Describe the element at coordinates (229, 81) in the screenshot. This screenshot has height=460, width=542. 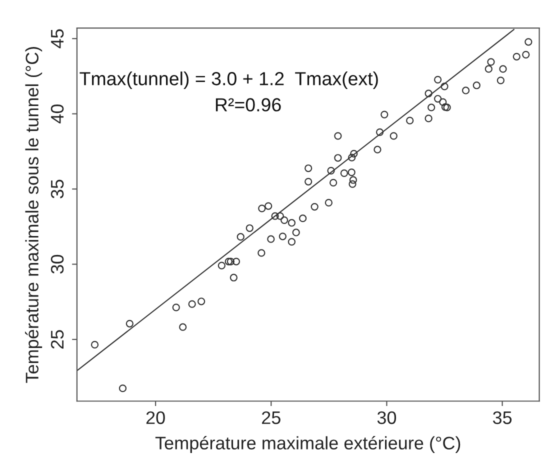
I see `annotation: Tmax(tunnel) = 3.0 + 1.2 Tmax(ext)` at that location.